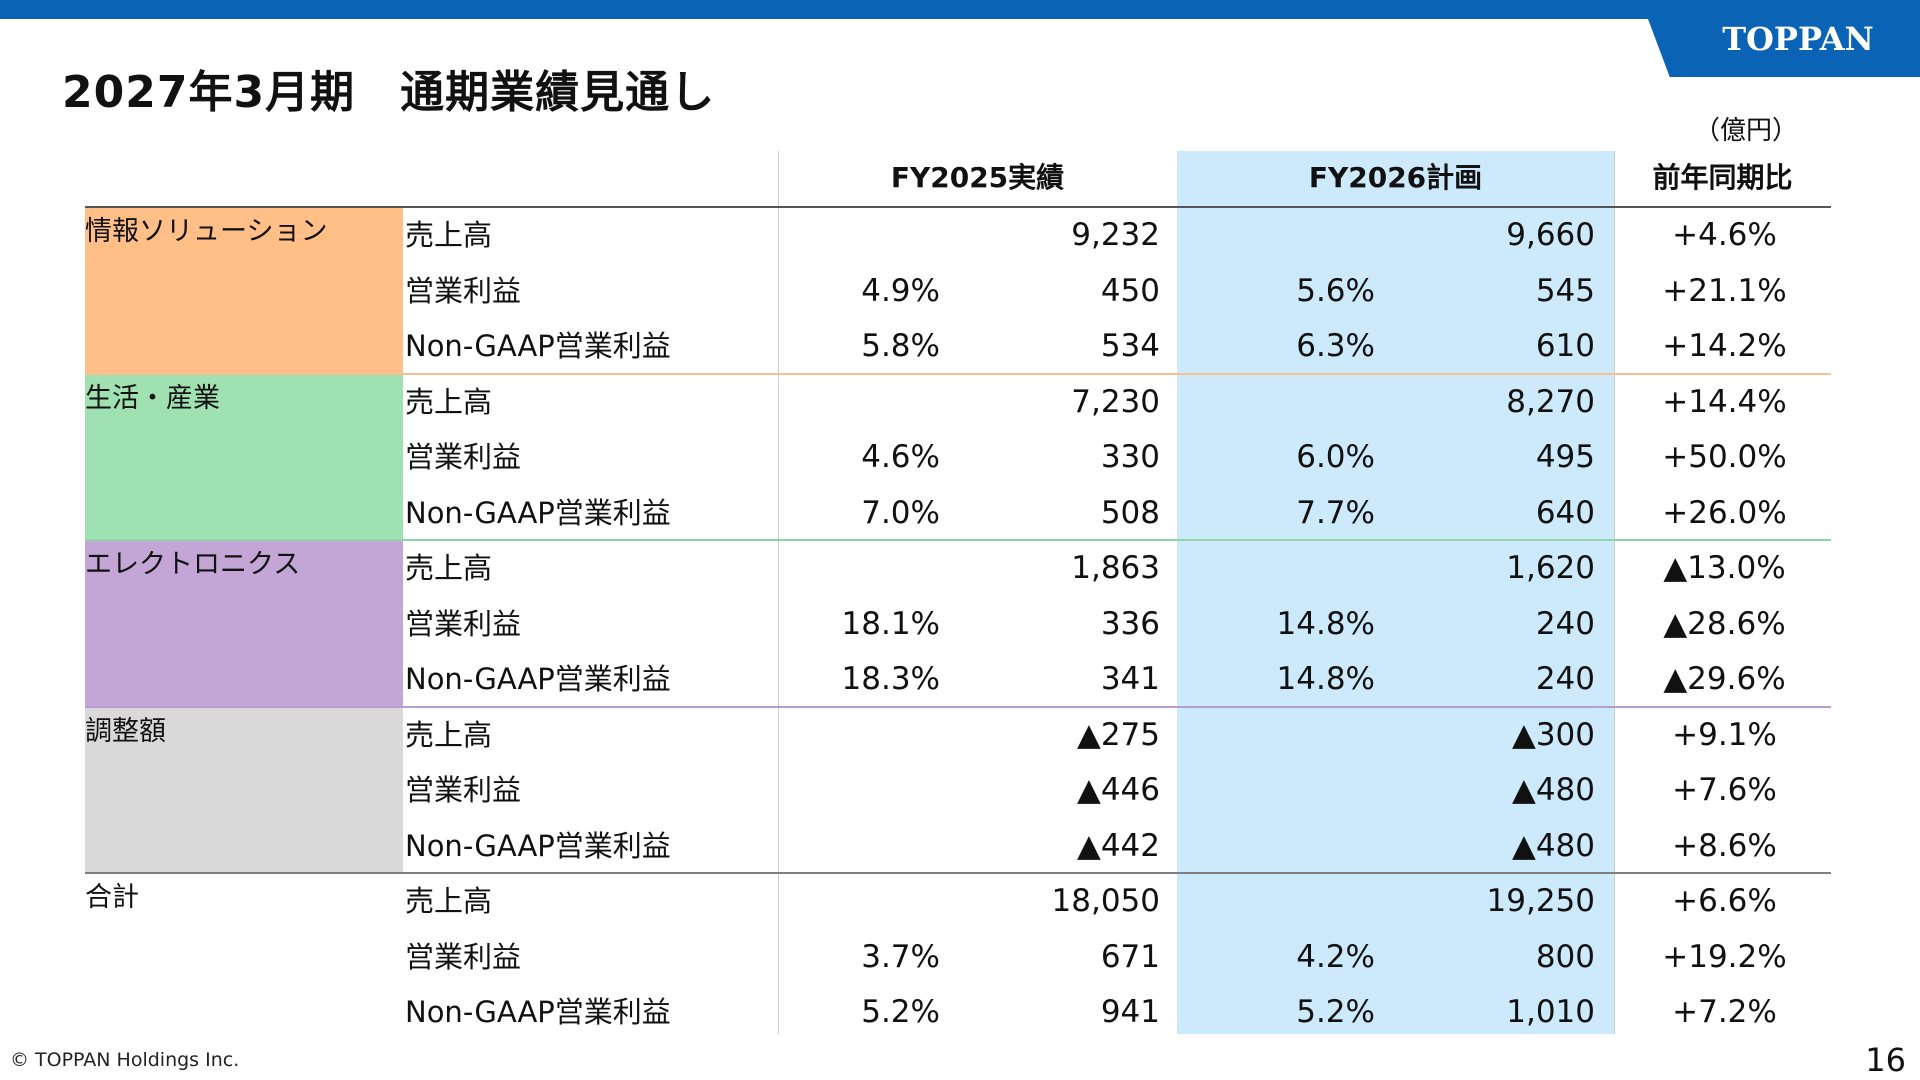 The height and width of the screenshot is (1080, 1920). I want to click on fy2025-margin: 18.1%, so click(890, 623).